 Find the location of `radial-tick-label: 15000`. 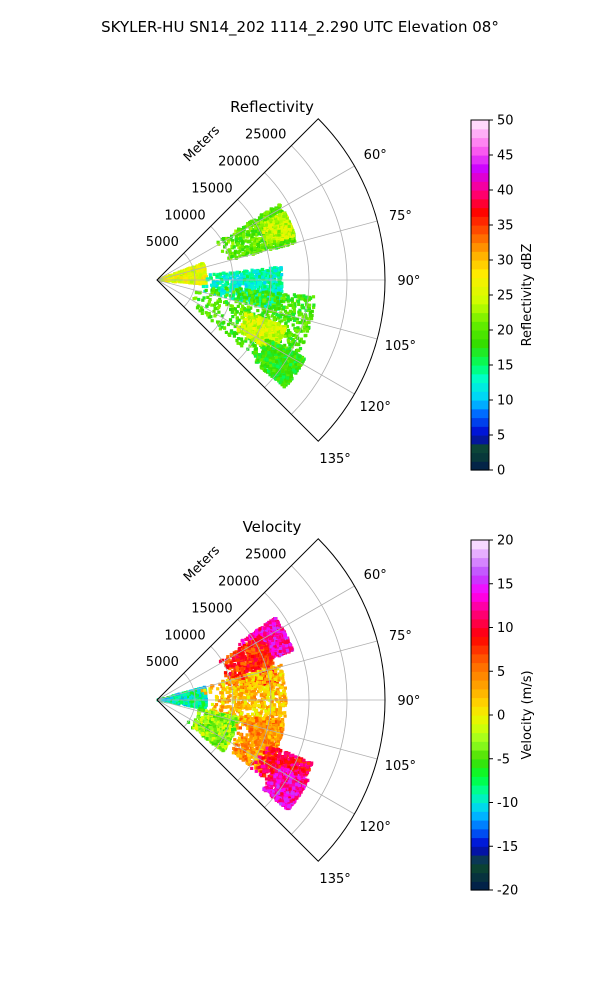

radial-tick-label: 15000 is located at coordinates (211, 188).